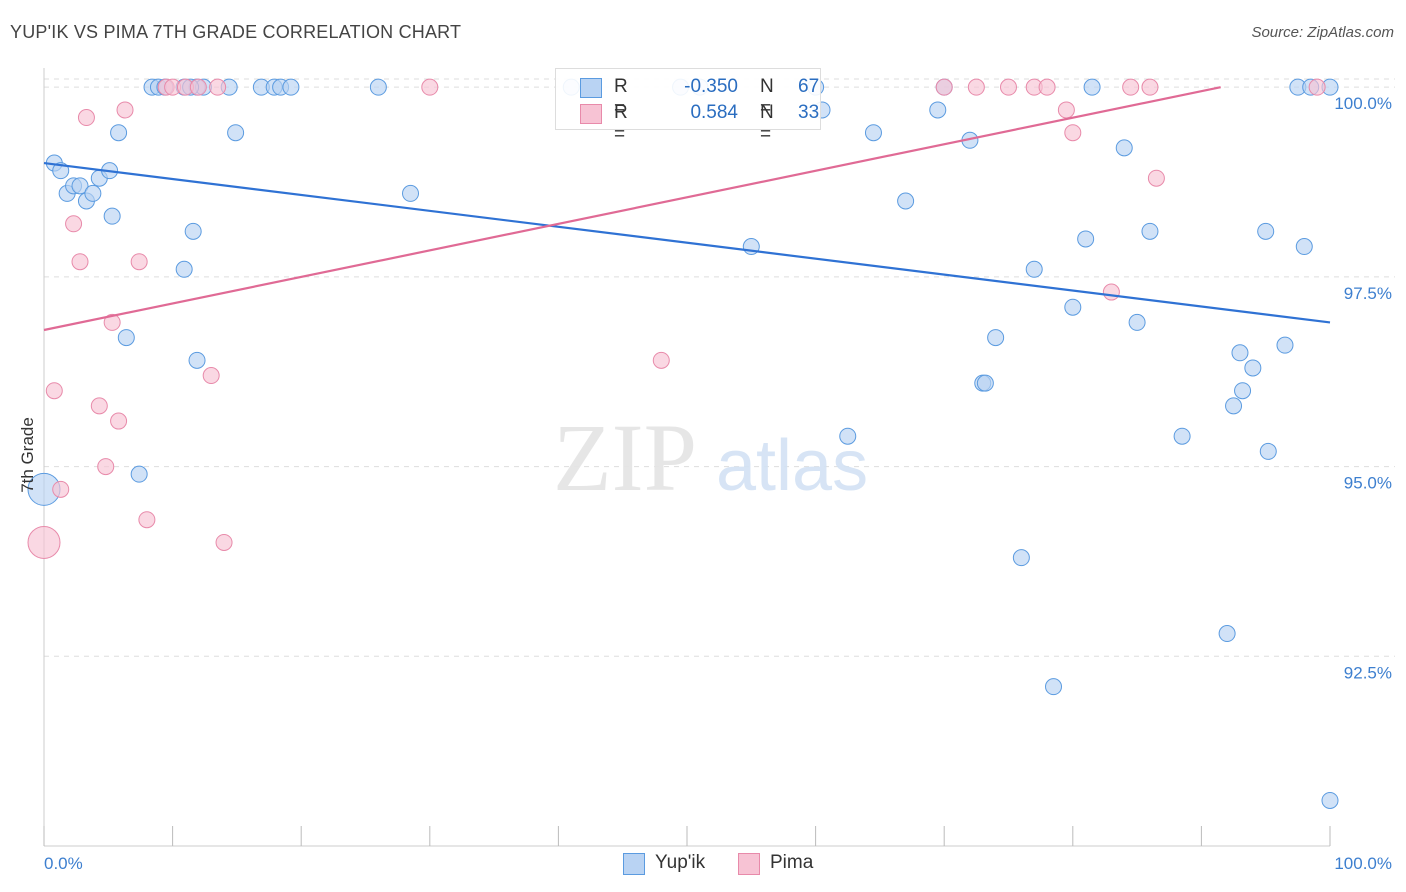  What do you see at coordinates (710, 457) in the screenshot?
I see `watermark: ZIP atlas` at bounding box center [710, 457].